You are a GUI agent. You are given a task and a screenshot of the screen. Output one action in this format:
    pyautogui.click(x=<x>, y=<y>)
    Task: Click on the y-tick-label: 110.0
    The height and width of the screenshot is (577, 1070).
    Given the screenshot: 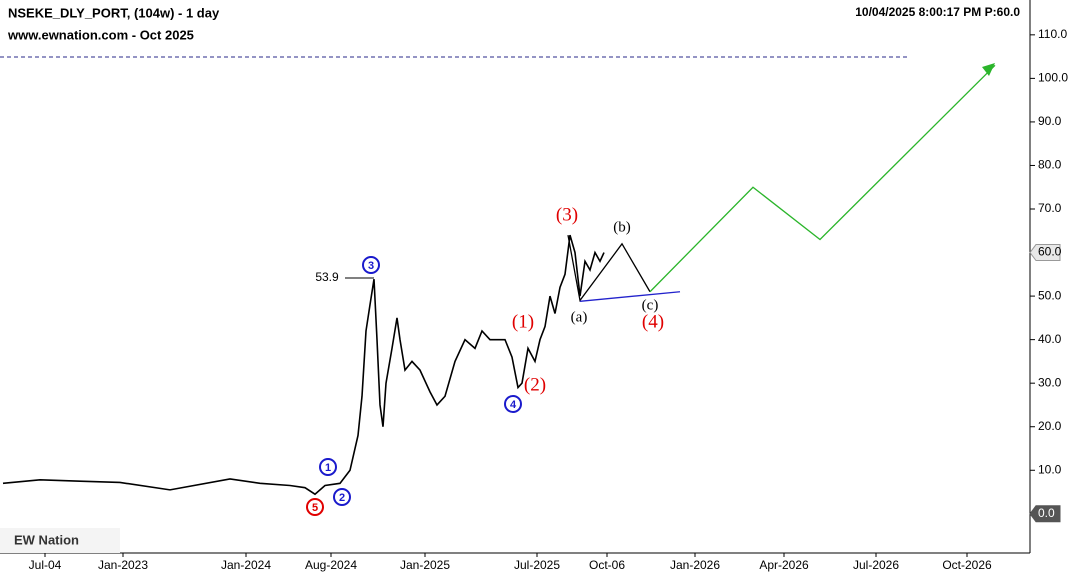 What is the action you would take?
    pyautogui.click(x=1052, y=34)
    